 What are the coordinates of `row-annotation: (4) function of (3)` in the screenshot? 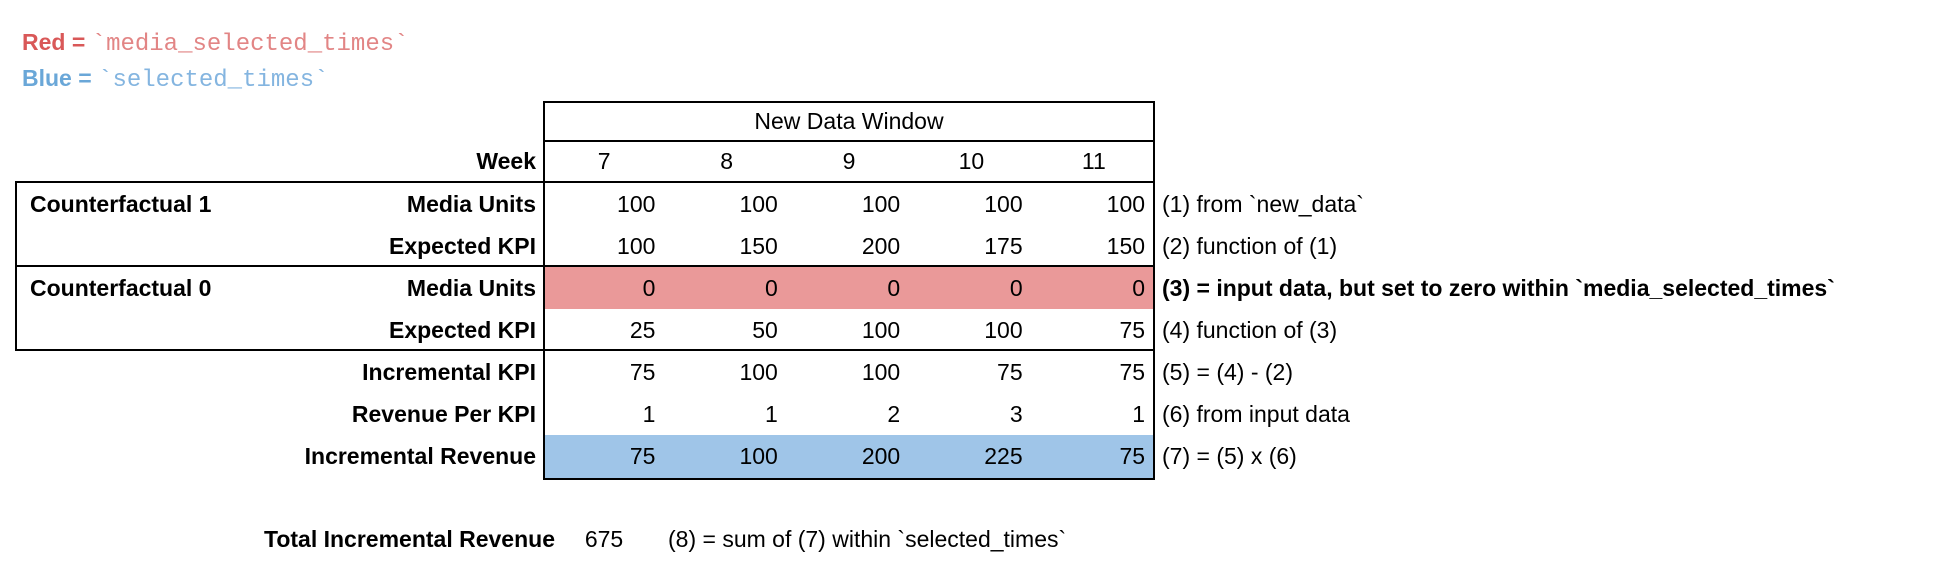 It's located at (1250, 329).